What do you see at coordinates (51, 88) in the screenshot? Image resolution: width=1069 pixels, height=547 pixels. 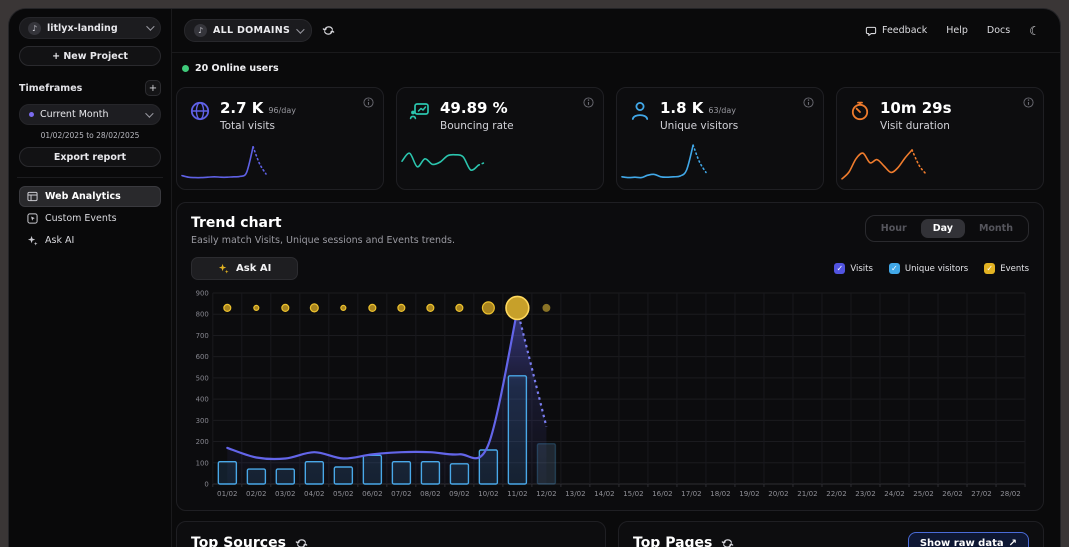 I see `timeframes-label: Timeframes` at bounding box center [51, 88].